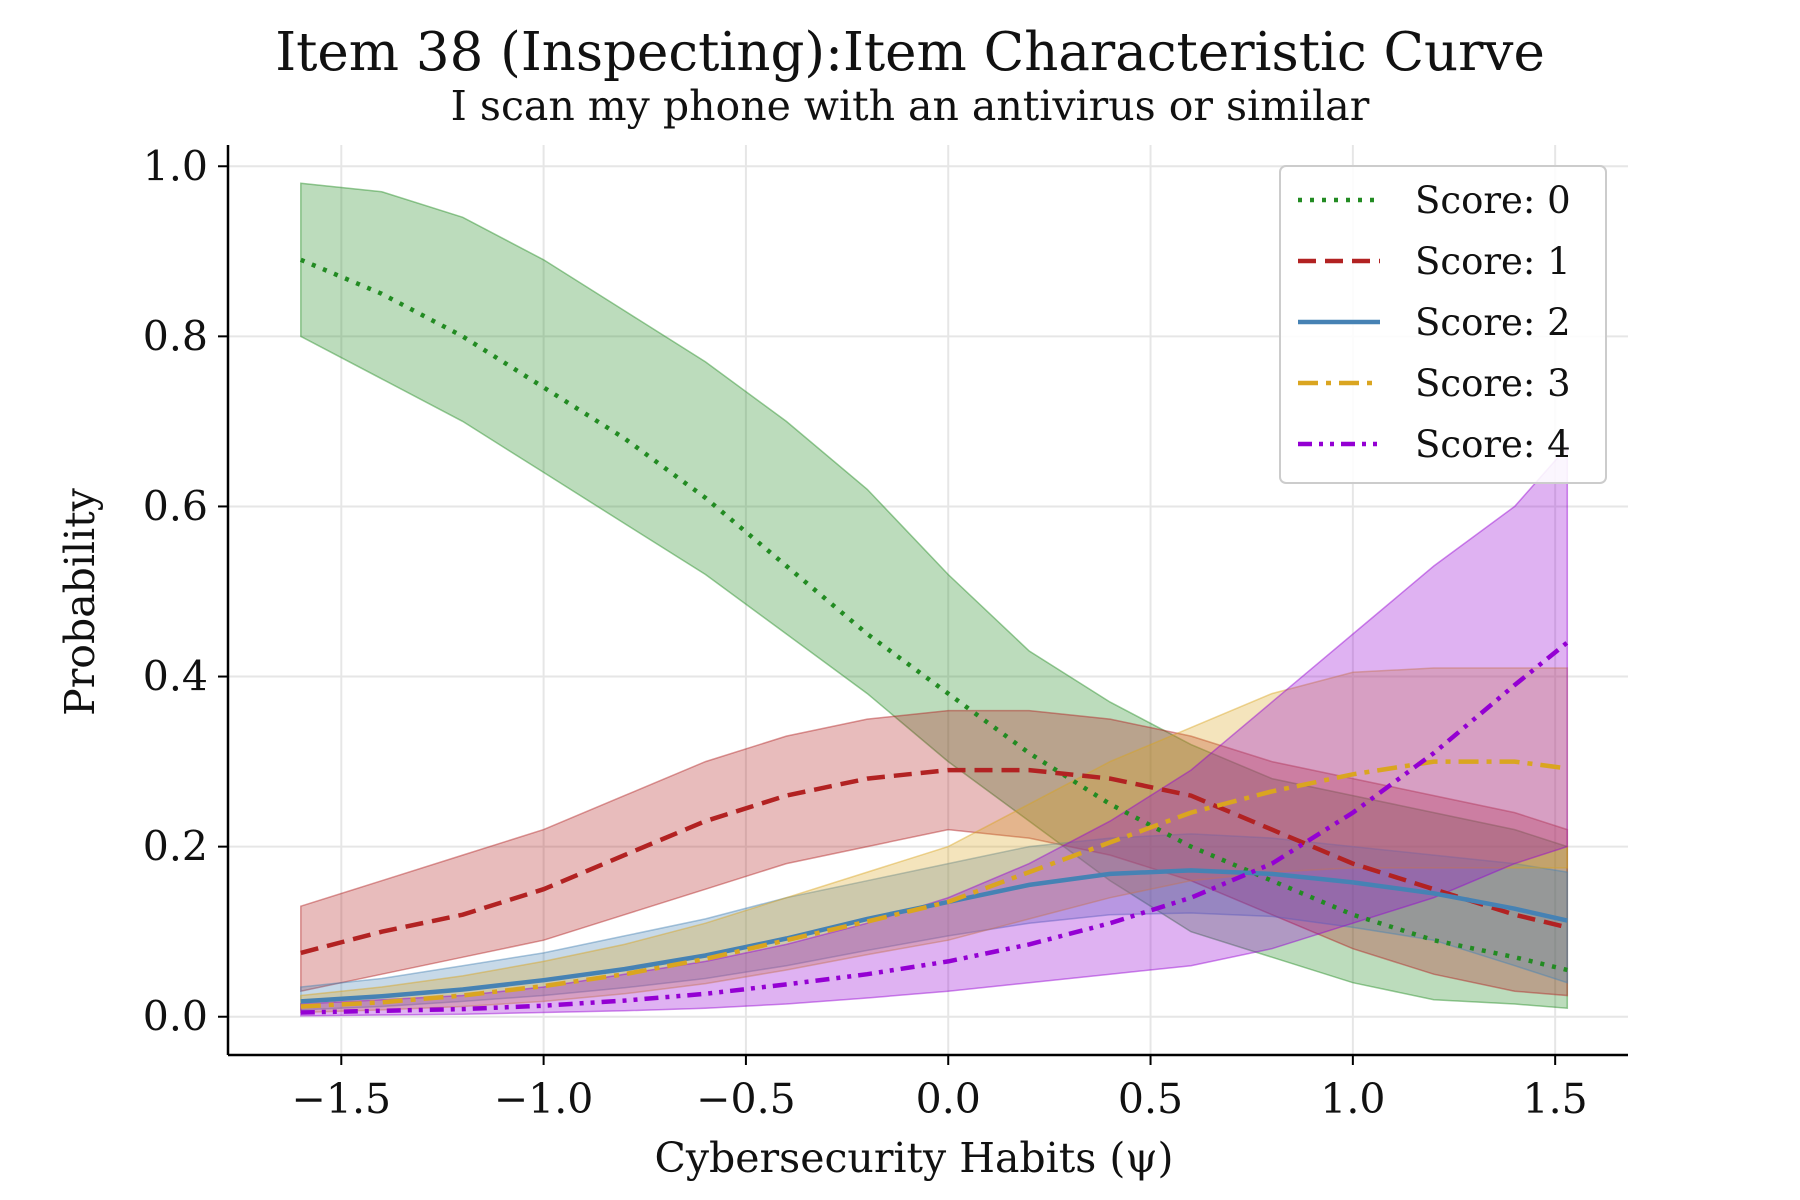 The image size is (1800, 1200). Describe the element at coordinates (948, 1099) in the screenshot. I see `x-tick-label: 0.0` at that location.